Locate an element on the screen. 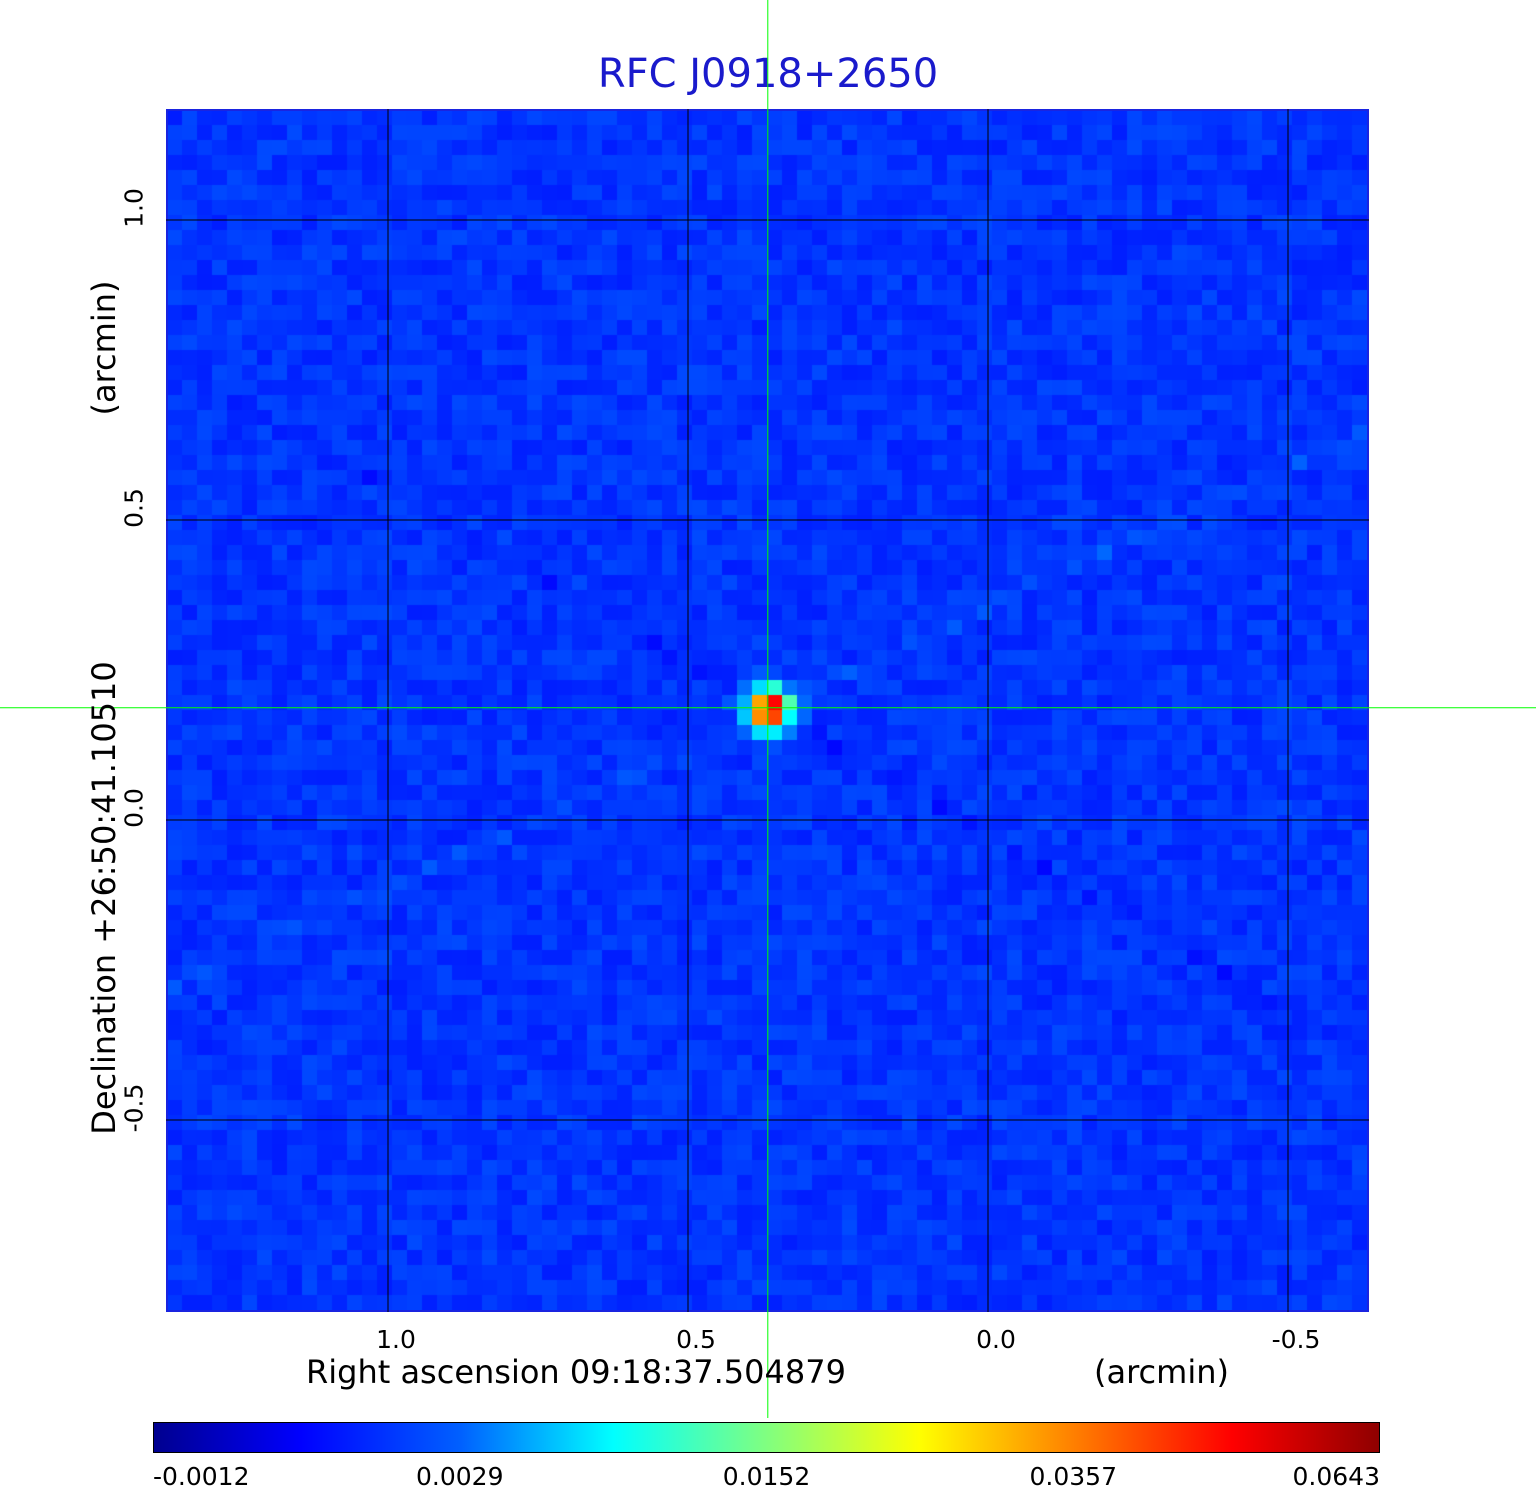 The height and width of the screenshot is (1511, 1536). x-axis-unit: (arcmin) is located at coordinates (1161, 1372).